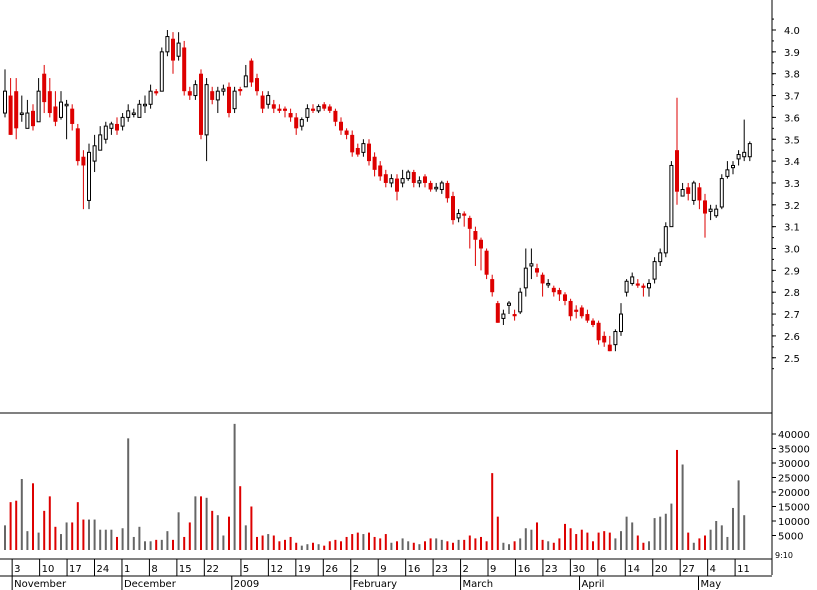  I want to click on volume-tick-label: 10000, so click(794, 522).